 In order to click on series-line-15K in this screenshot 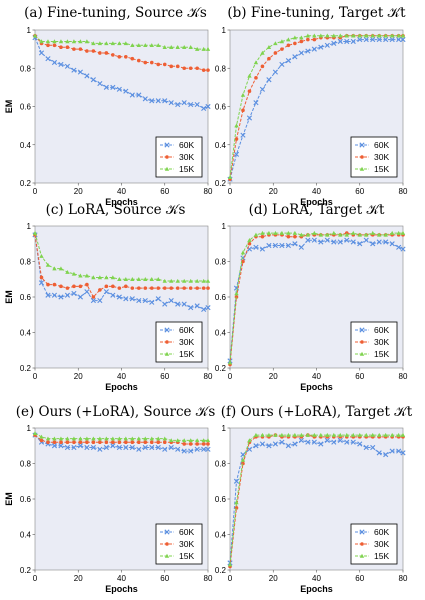, I will do `click(121, 42)`.